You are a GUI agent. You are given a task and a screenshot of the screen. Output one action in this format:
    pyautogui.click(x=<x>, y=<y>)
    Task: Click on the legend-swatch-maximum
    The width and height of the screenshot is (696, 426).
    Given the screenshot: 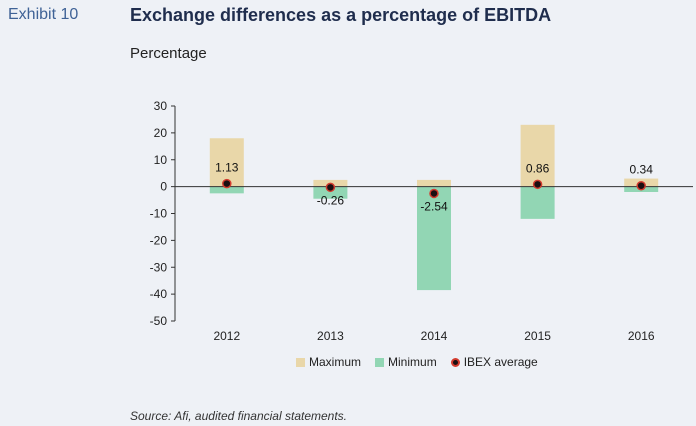 What is the action you would take?
    pyautogui.click(x=300, y=362)
    